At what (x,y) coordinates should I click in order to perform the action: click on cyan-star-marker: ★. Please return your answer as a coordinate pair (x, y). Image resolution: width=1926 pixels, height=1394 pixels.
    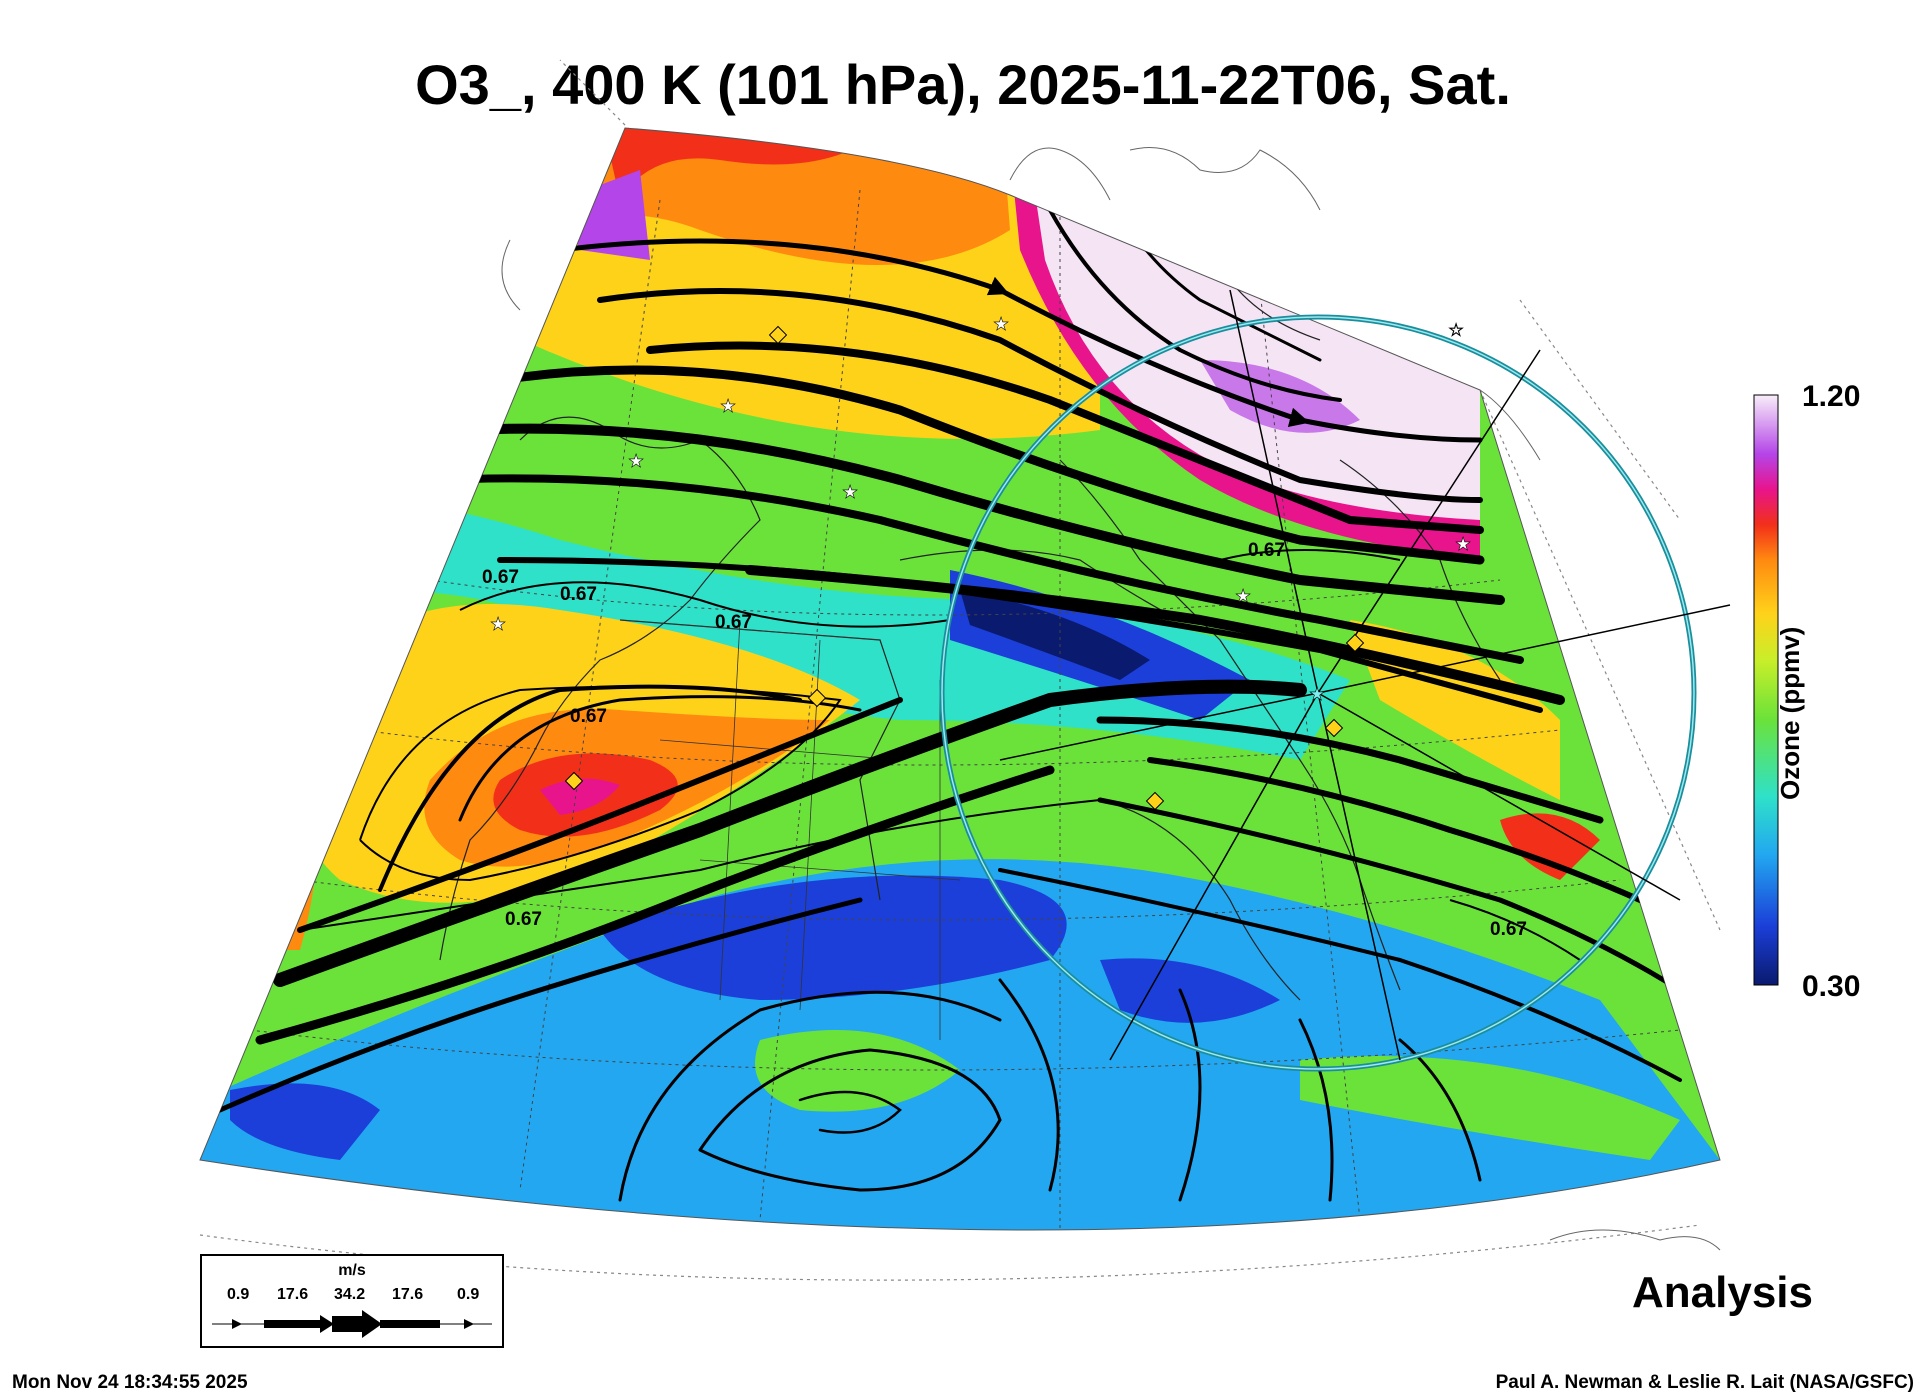
    Looking at the image, I should click on (1317, 694).